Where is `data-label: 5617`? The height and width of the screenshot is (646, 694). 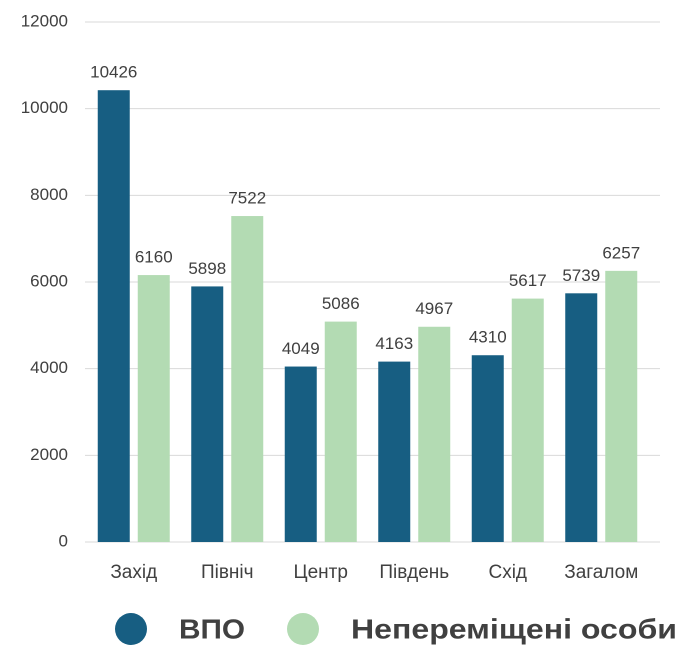
data-label: 5617 is located at coordinates (528, 280).